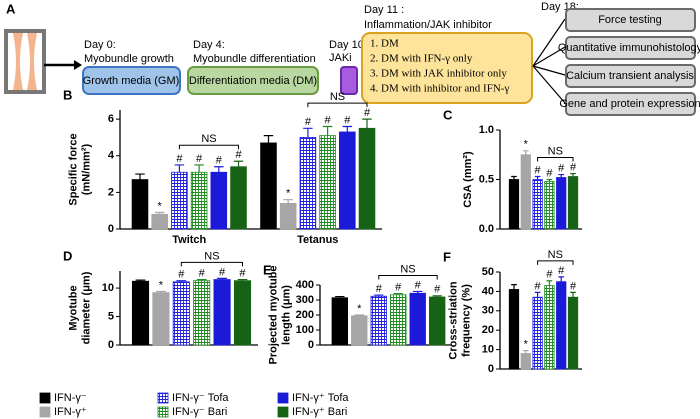  I want to click on stage-day: Day 10:, so click(348, 45).